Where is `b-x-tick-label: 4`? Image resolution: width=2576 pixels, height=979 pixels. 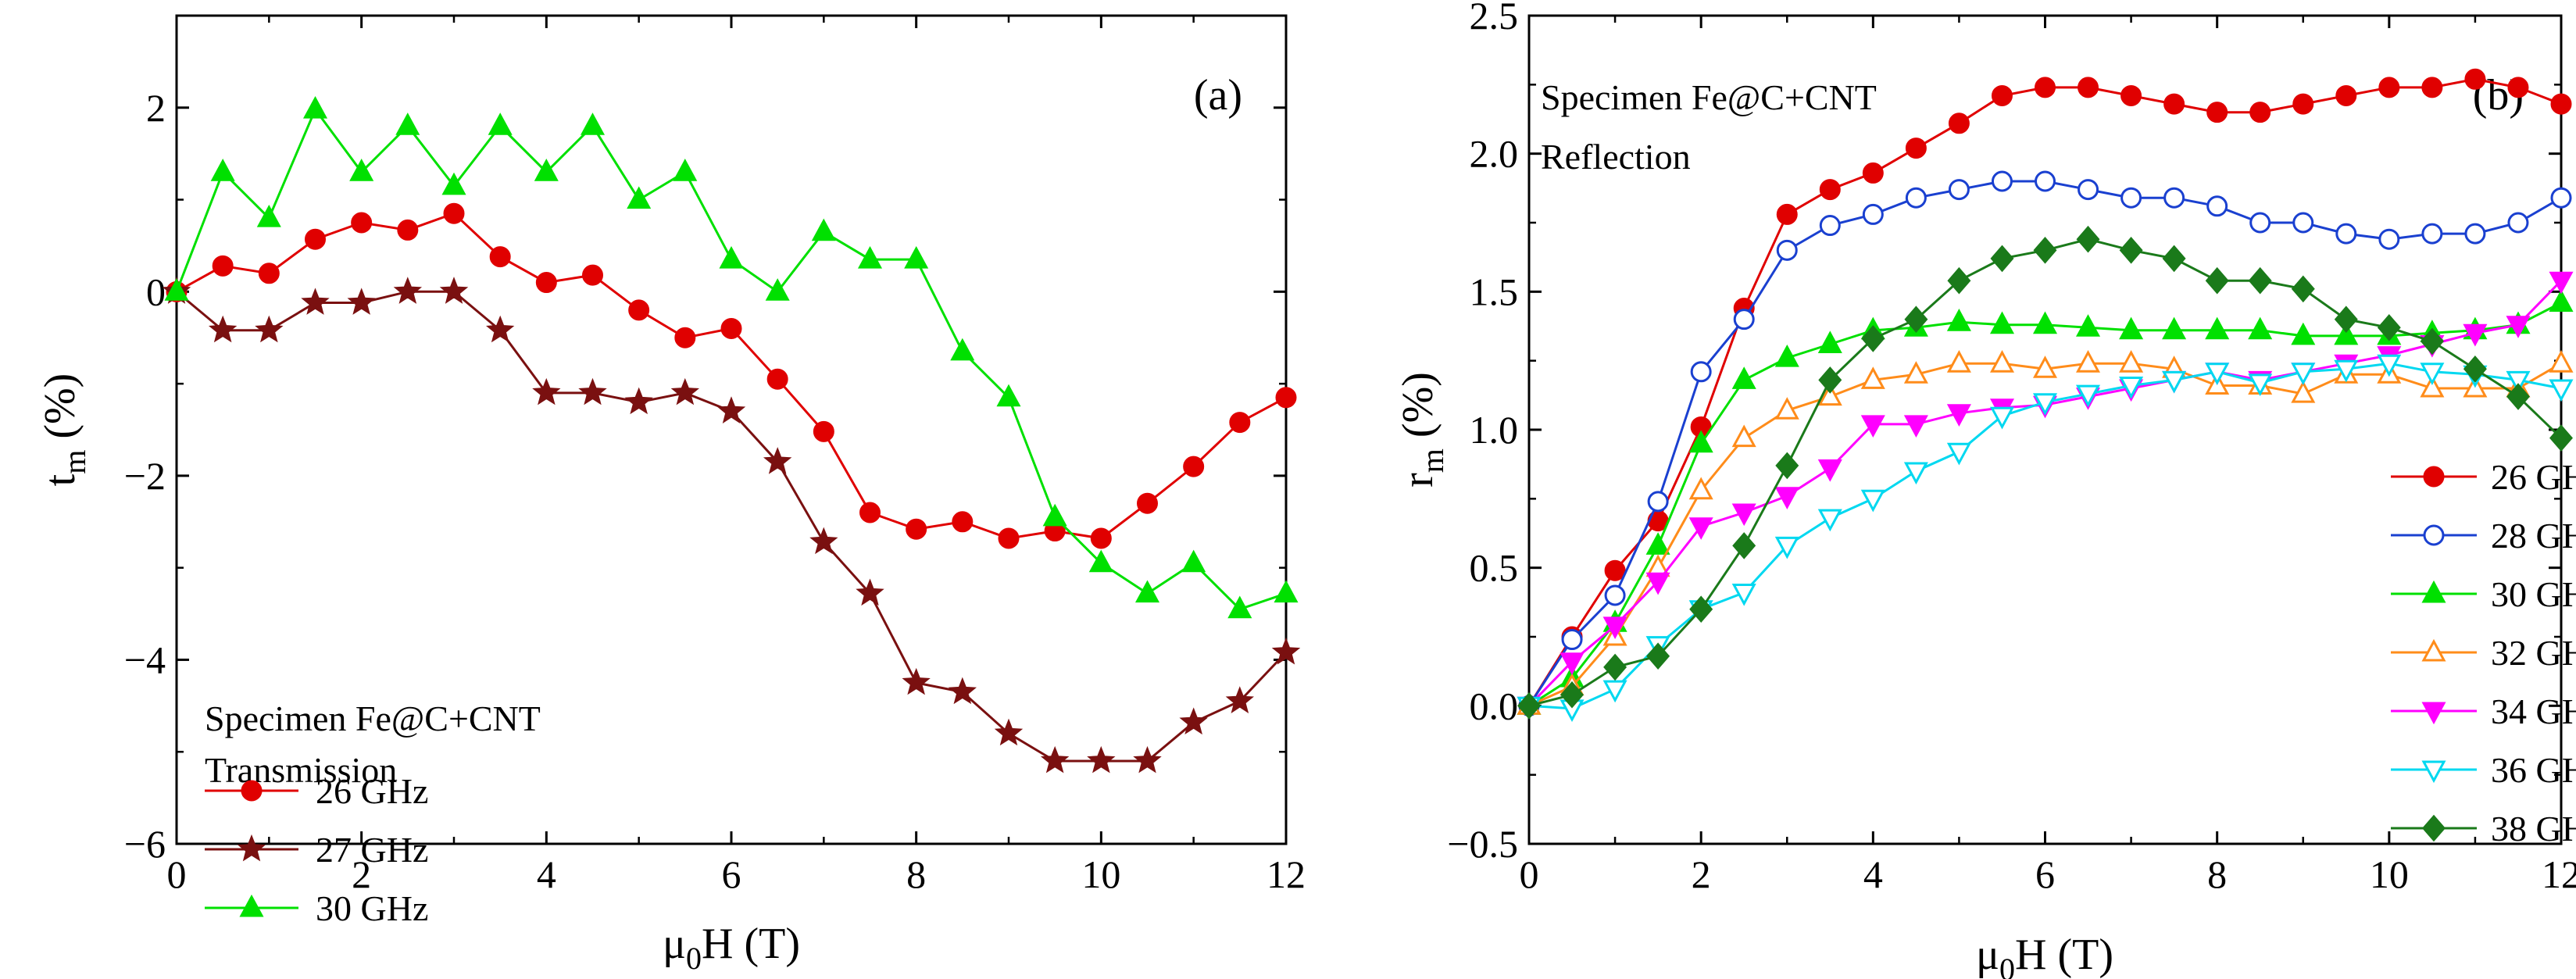
b-x-tick-label: 4 is located at coordinates (1873, 874).